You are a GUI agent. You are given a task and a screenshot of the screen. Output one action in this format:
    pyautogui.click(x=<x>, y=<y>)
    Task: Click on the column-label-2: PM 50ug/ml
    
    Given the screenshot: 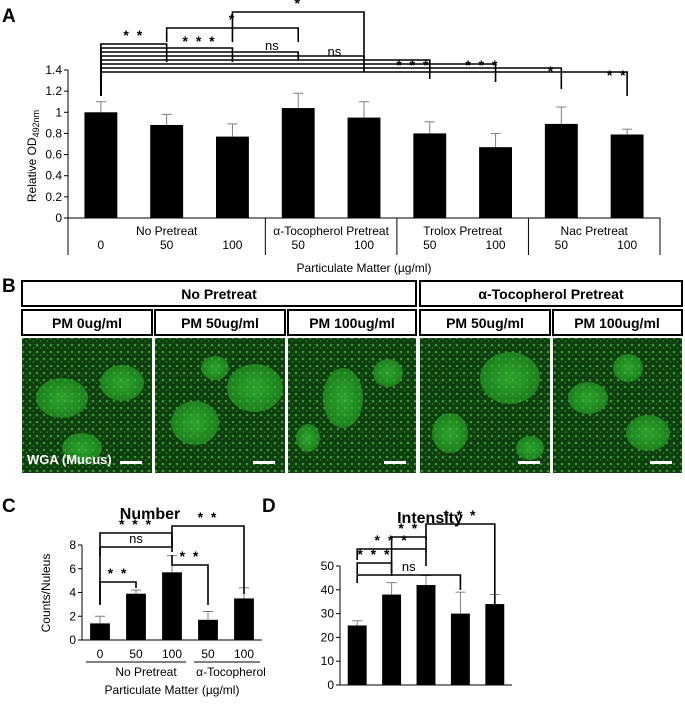 What is the action you would take?
    pyautogui.click(x=220, y=323)
    